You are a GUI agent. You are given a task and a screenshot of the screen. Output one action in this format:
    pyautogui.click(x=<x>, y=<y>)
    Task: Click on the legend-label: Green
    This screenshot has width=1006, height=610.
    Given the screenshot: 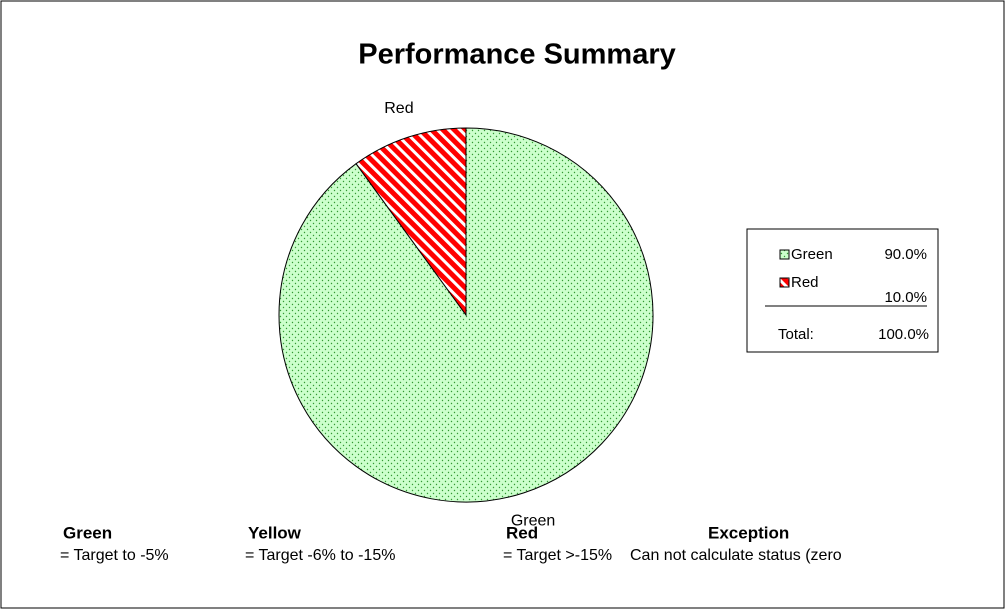 What is the action you would take?
    pyautogui.click(x=812, y=254)
    